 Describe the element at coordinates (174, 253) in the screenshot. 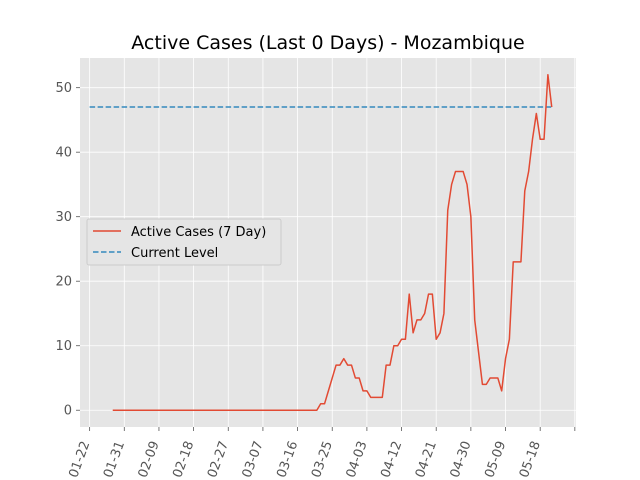

I see `legend-label-current-level: Current Level` at that location.